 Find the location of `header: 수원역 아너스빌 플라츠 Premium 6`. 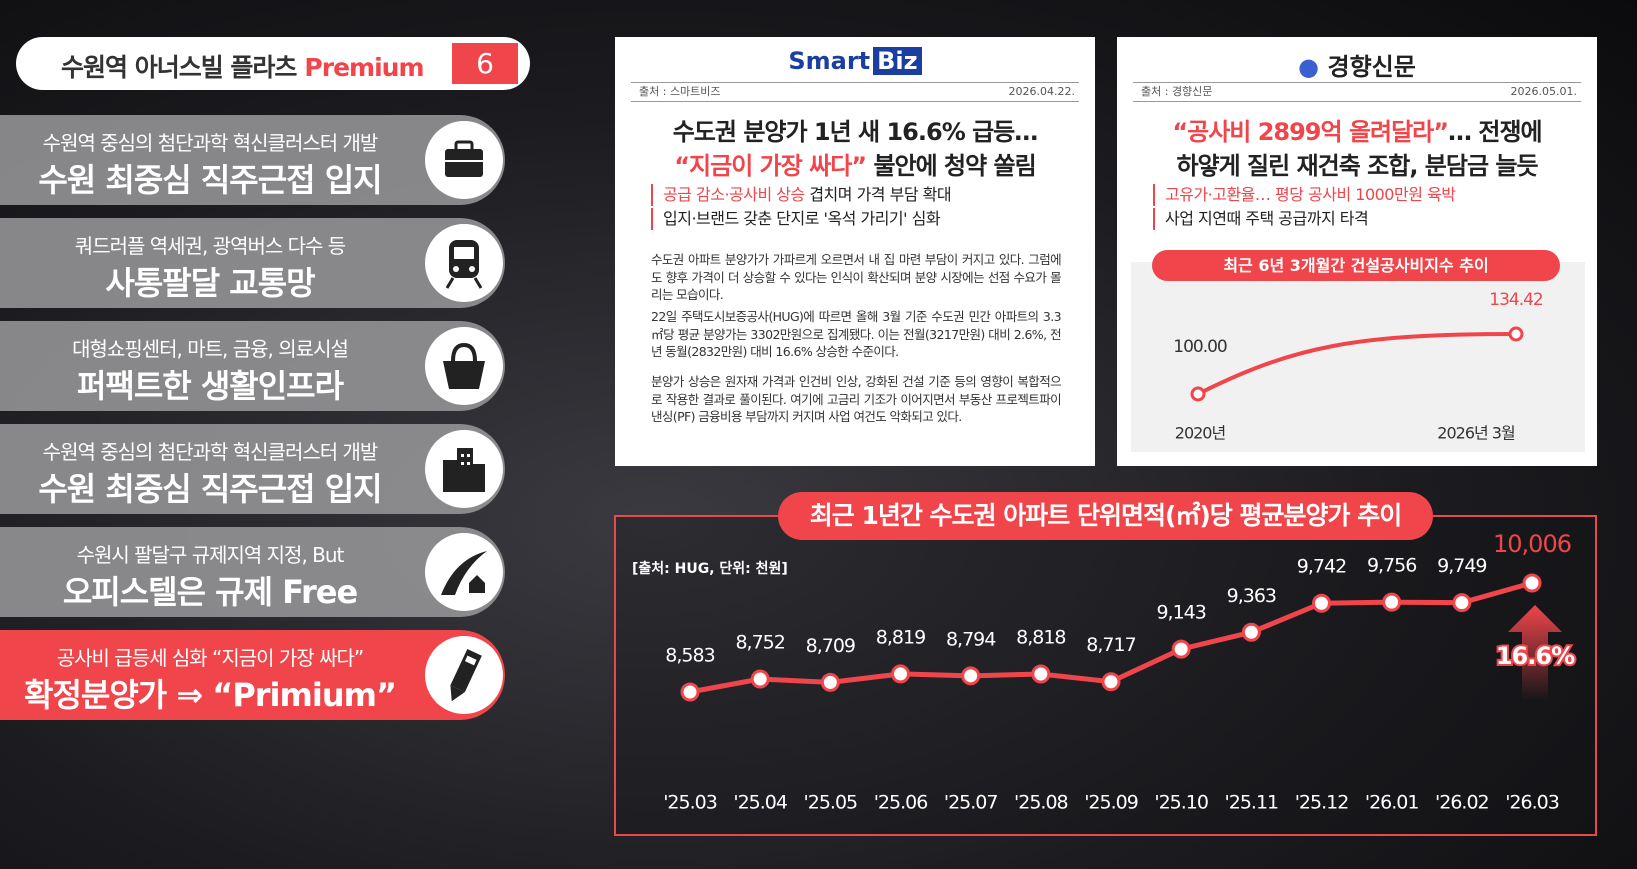

header: 수원역 아너스빌 플라츠 Premium 6 is located at coordinates (273, 63).